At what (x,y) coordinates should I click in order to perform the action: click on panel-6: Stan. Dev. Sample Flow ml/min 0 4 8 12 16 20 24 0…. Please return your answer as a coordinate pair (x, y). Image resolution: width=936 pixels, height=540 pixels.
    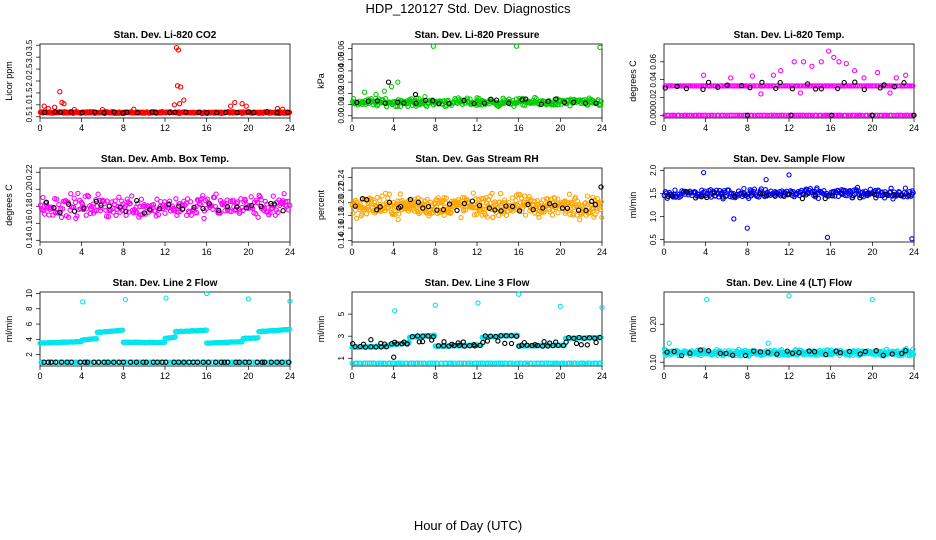
    Looking at the image, I should click on (773, 205).